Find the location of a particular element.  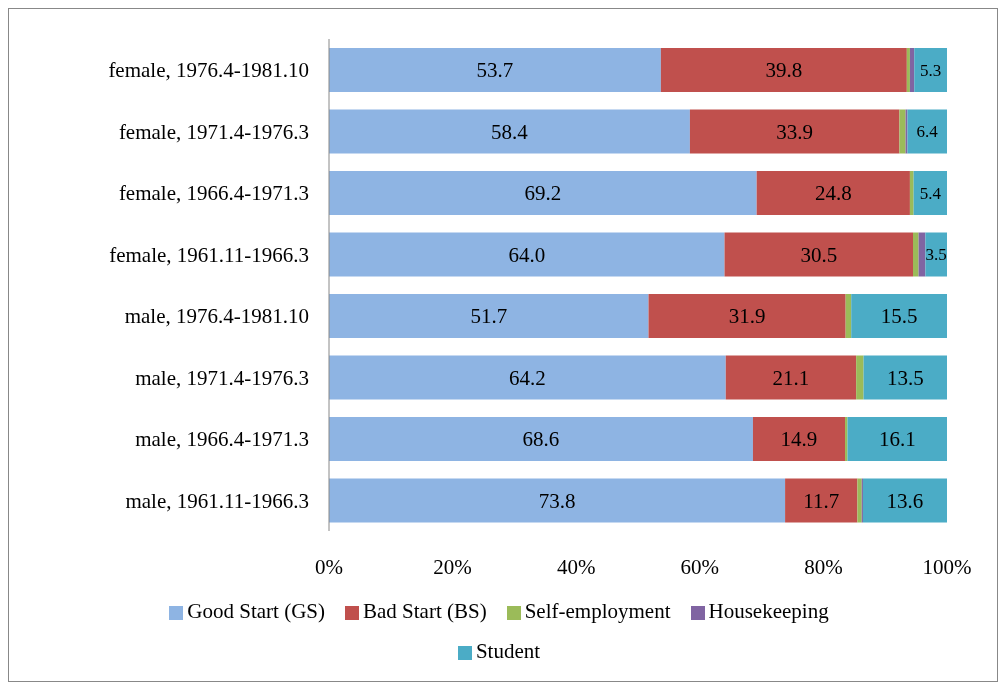

data-label: 11.7 is located at coordinates (821, 500).